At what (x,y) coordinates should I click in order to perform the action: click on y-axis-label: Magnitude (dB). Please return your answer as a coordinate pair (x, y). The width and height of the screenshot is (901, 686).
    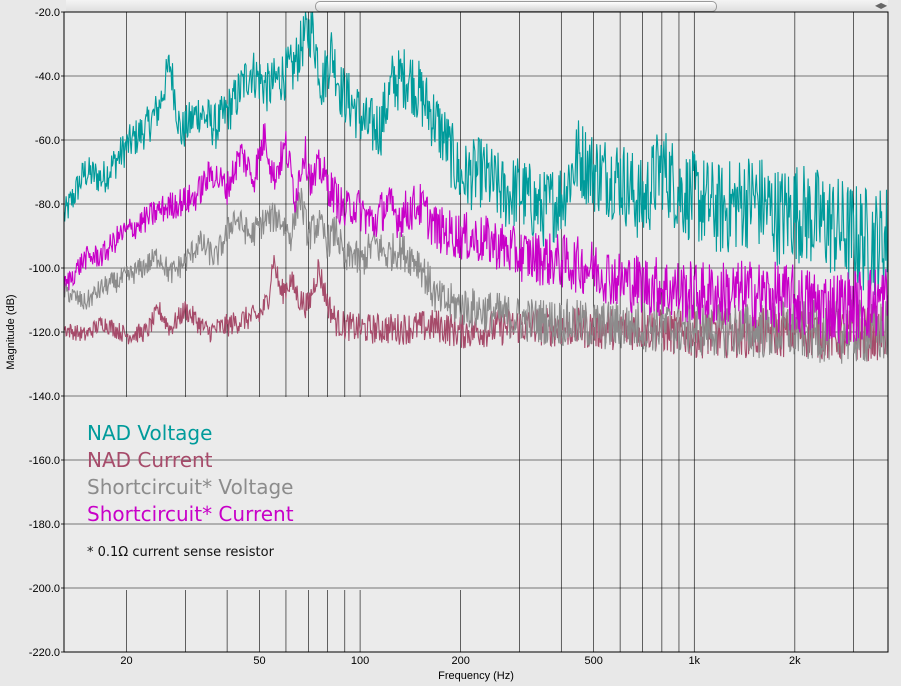
    Looking at the image, I should click on (11, 331).